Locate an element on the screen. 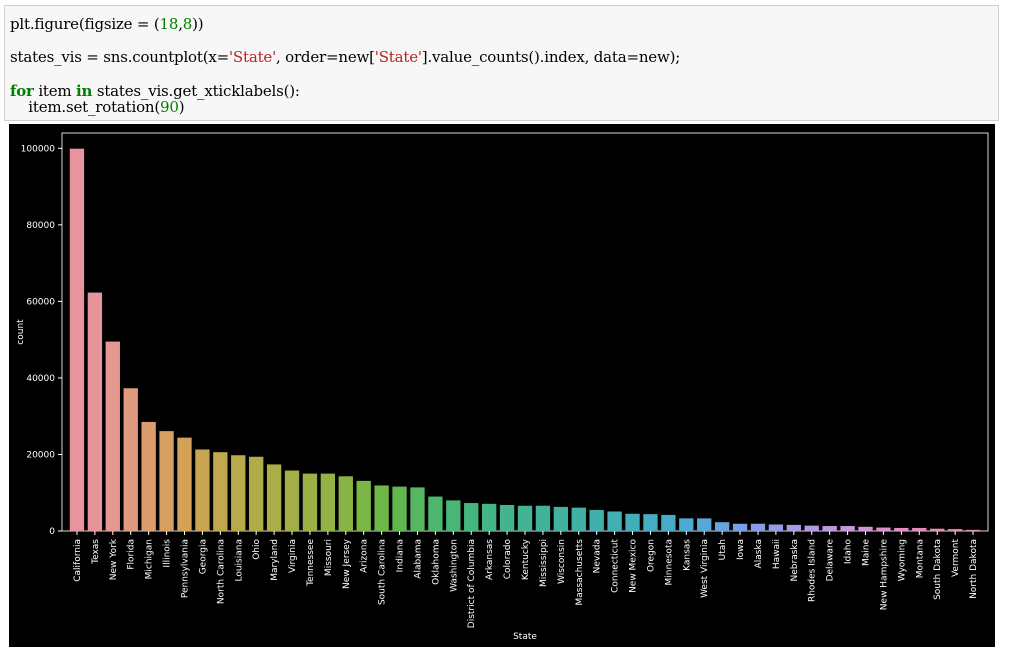 The image size is (1015, 657). bar-new-jersey is located at coordinates (345, 503).